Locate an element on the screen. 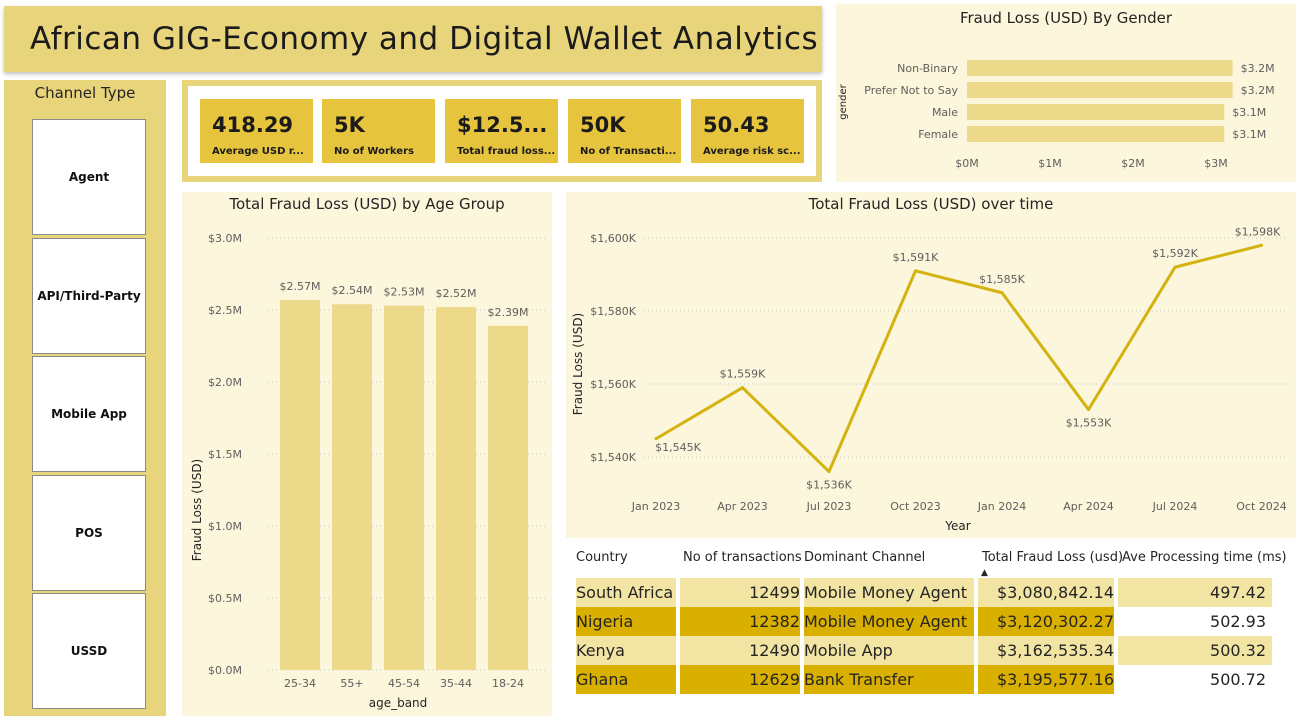 Image resolution: width=1300 pixels, height=725 pixels. time-data-label: $1,598K is located at coordinates (1258, 231).